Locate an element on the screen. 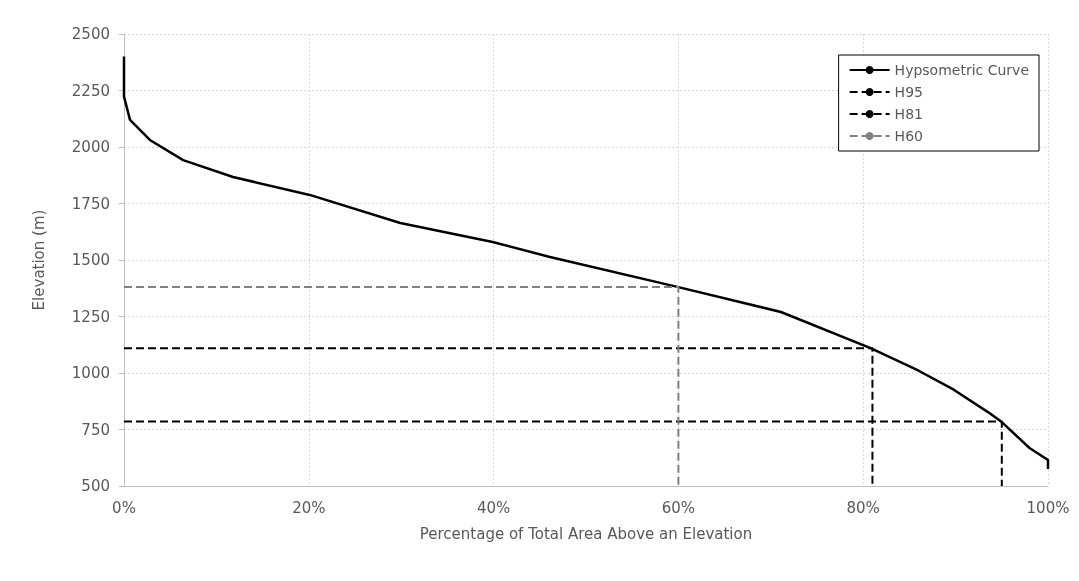 This screenshot has height=581, width=1079. y-tick-label: 1000 is located at coordinates (90, 373).